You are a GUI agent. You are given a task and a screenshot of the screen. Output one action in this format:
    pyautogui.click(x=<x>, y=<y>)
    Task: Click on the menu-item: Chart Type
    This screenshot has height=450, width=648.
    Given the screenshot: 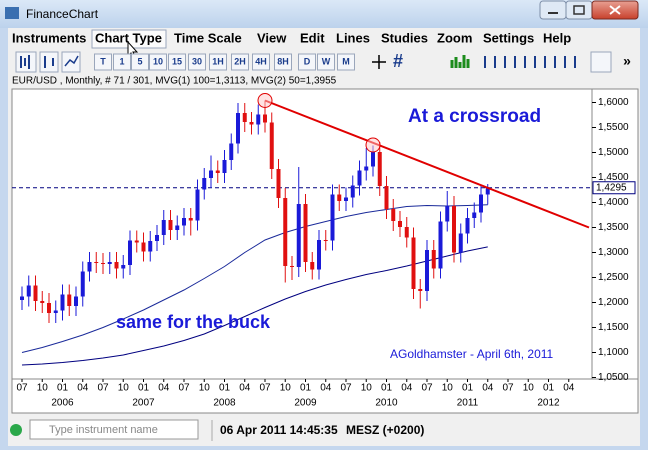 What is the action you would take?
    pyautogui.click(x=128, y=37)
    